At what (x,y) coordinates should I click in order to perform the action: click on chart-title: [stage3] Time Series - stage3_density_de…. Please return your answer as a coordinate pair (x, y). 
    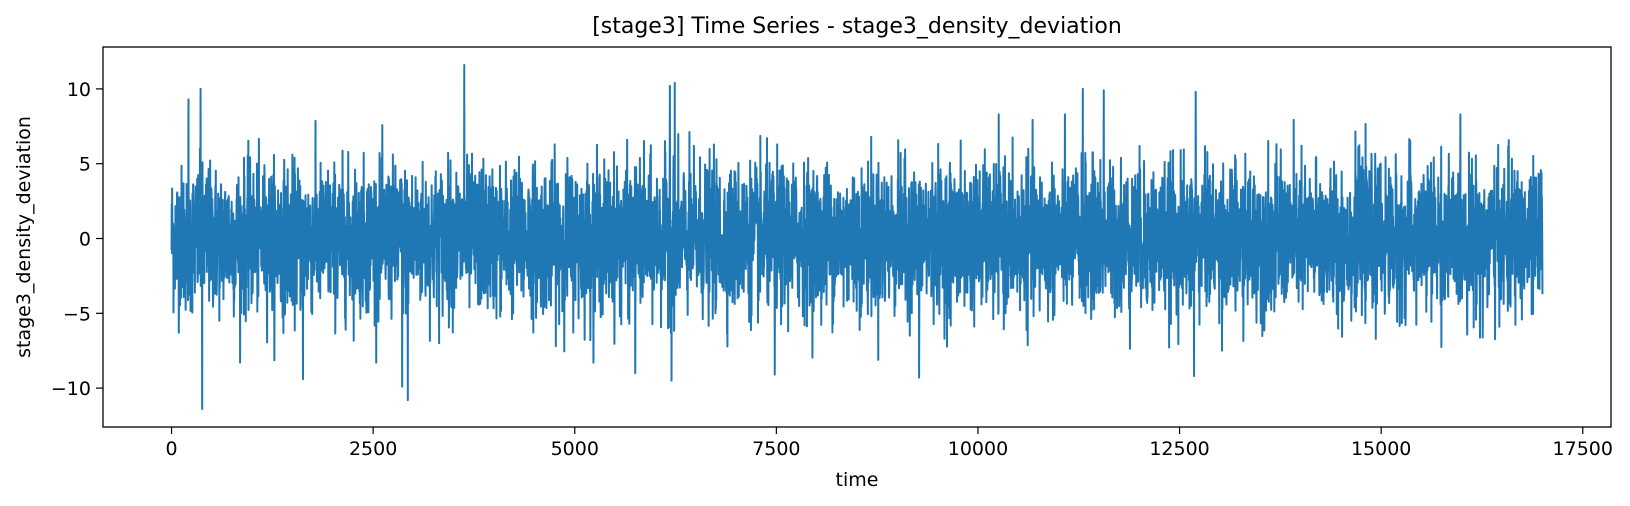
    Looking at the image, I should click on (857, 26).